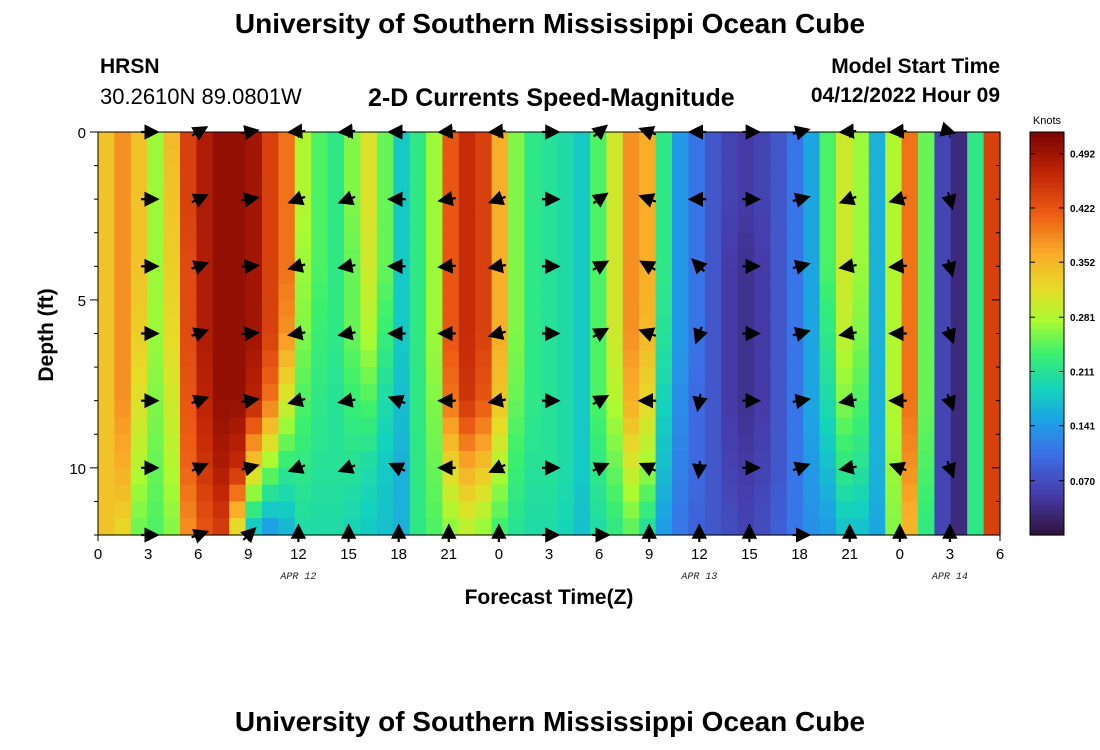 Image resolution: width=1100 pixels, height=750 pixels. What do you see at coordinates (749, 554) in the screenshot?
I see `x-tick-label: 15` at bounding box center [749, 554].